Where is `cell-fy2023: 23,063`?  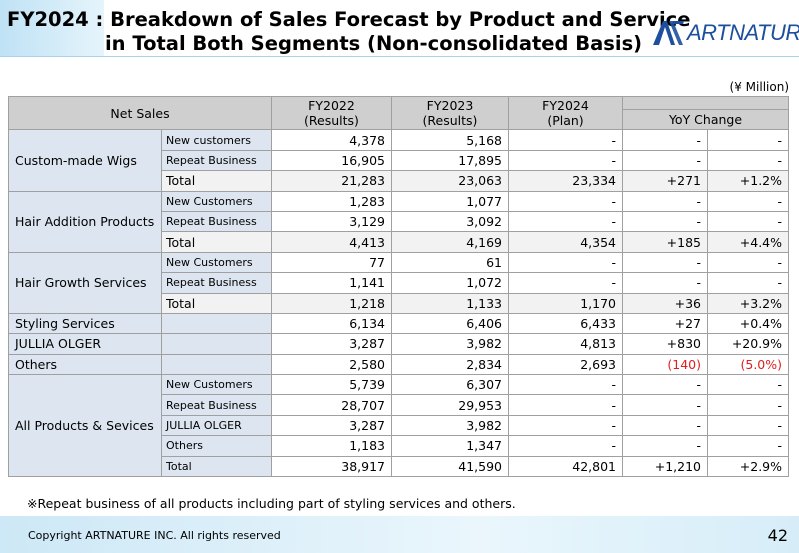 cell-fy2023: 23,063 is located at coordinates (450, 181).